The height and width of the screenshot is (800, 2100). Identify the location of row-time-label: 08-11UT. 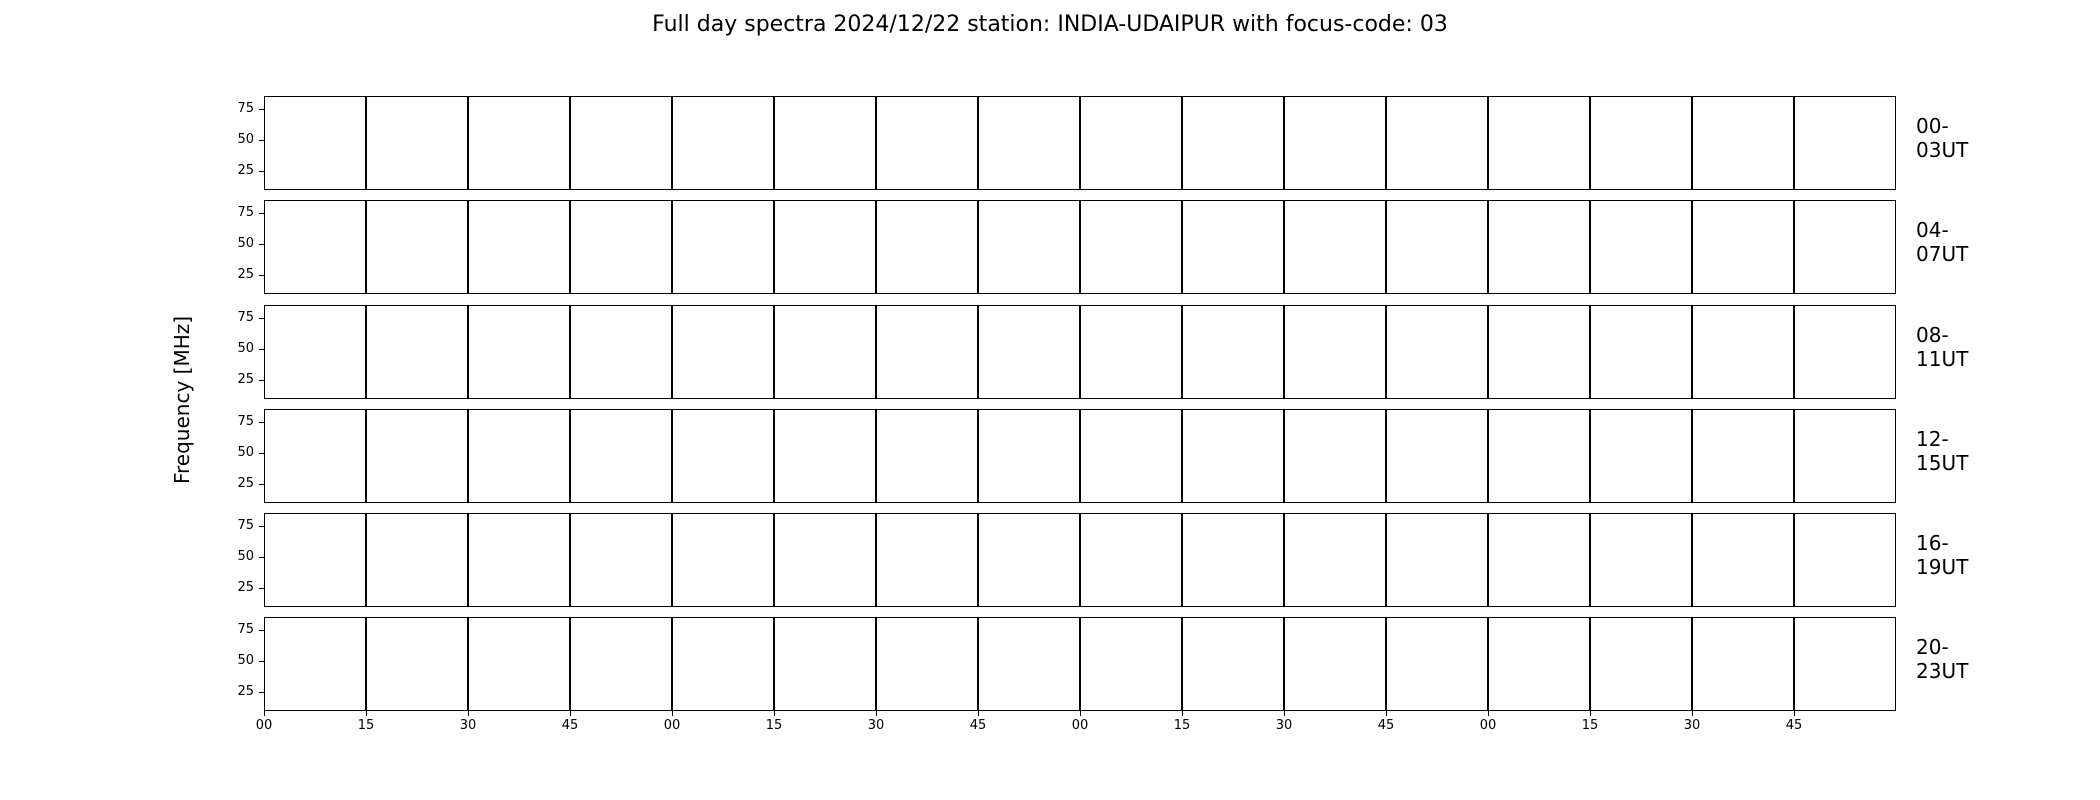
(1942, 347).